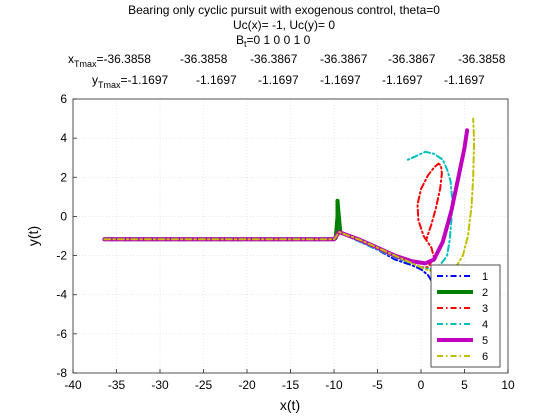  Describe the element at coordinates (485, 357) in the screenshot. I see `legend-label-6: 6` at that location.